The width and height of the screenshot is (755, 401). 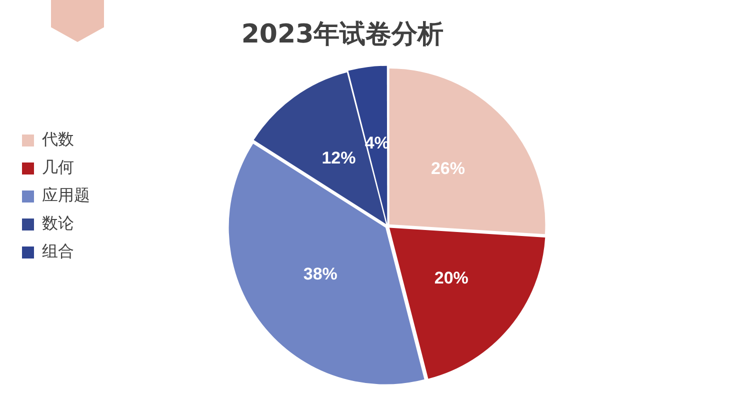 What do you see at coordinates (58, 223) in the screenshot?
I see `legend-label: 数论` at bounding box center [58, 223].